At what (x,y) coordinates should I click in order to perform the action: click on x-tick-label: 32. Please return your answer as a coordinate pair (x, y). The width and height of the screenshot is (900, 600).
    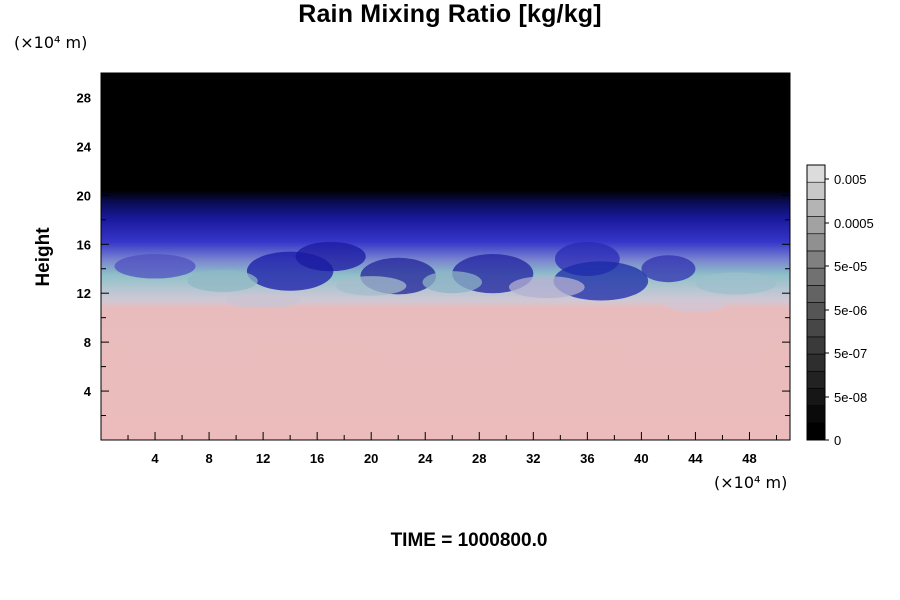
    Looking at the image, I should click on (533, 458).